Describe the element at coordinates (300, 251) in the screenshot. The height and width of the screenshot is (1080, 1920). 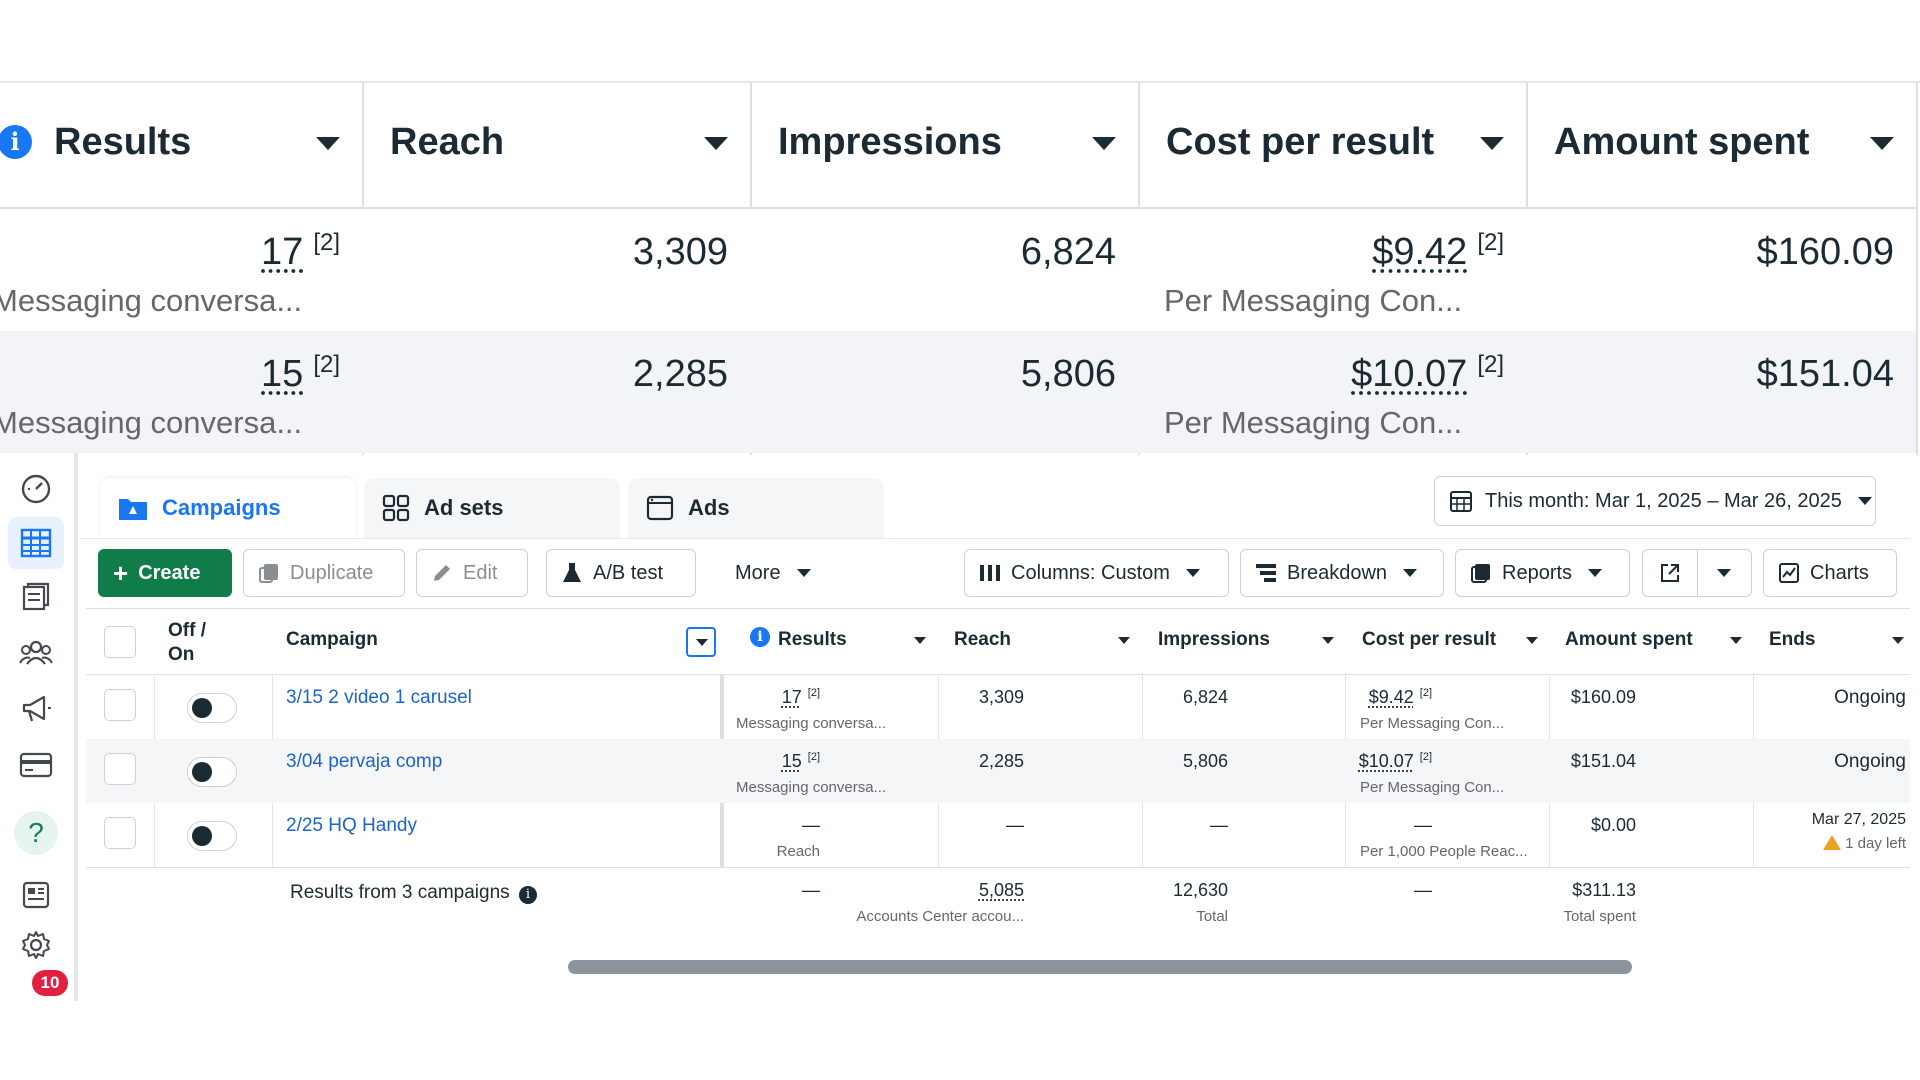
I see `zoom-results-value: 17 [2]` at that location.